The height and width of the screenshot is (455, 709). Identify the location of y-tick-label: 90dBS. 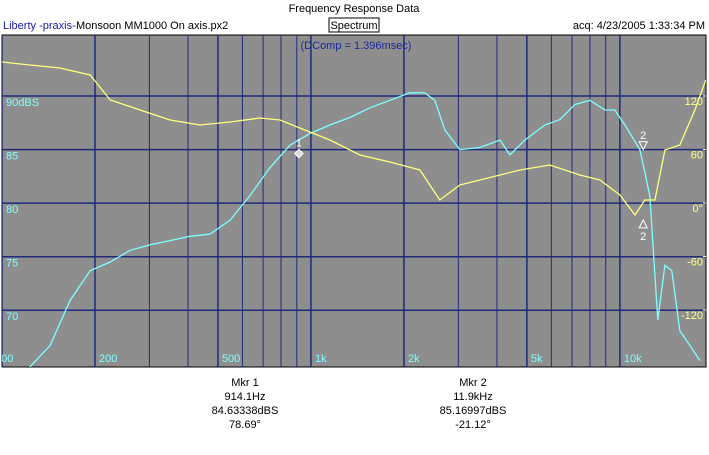
(22, 103).